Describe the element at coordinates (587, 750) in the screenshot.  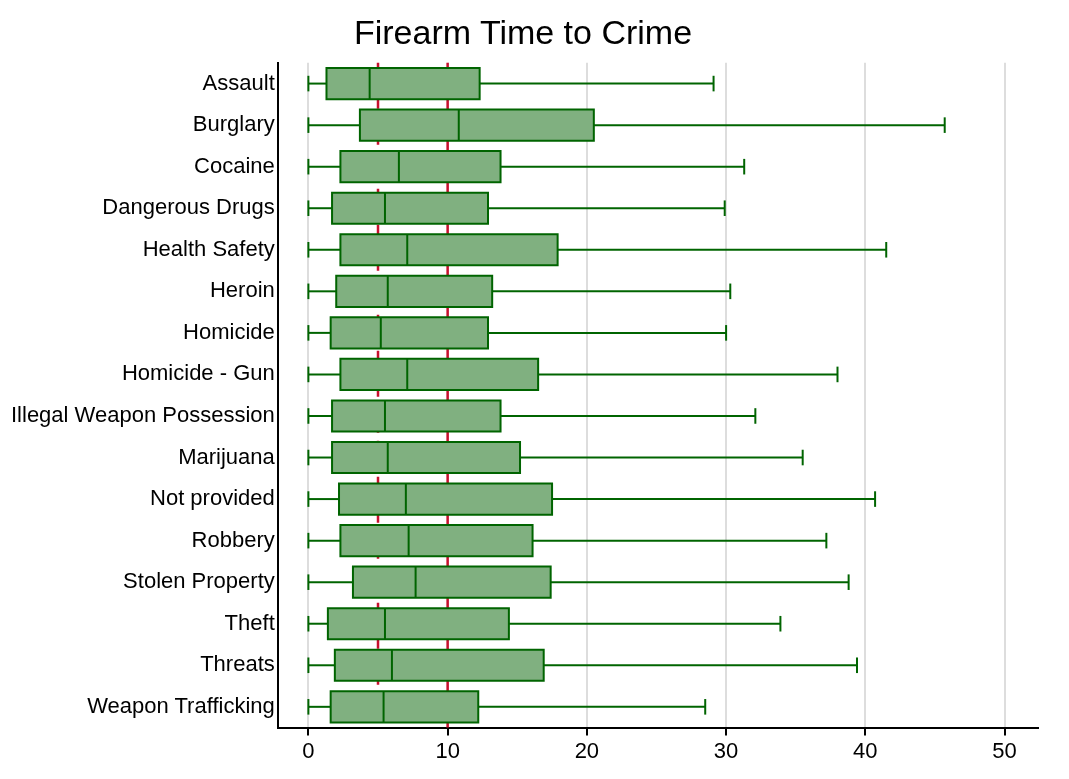
I see `x-tick-label: 20` at that location.